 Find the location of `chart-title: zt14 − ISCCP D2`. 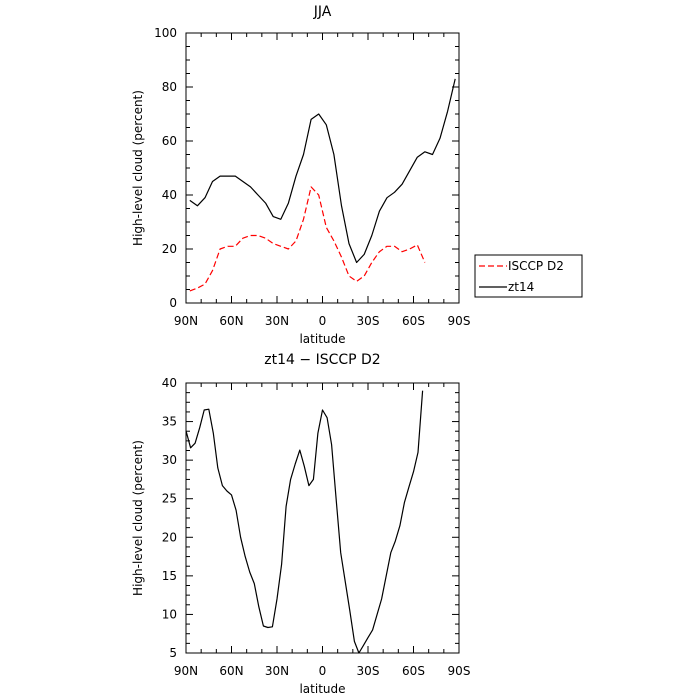

chart-title: zt14 − ISCCP D2 is located at coordinates (322, 360).